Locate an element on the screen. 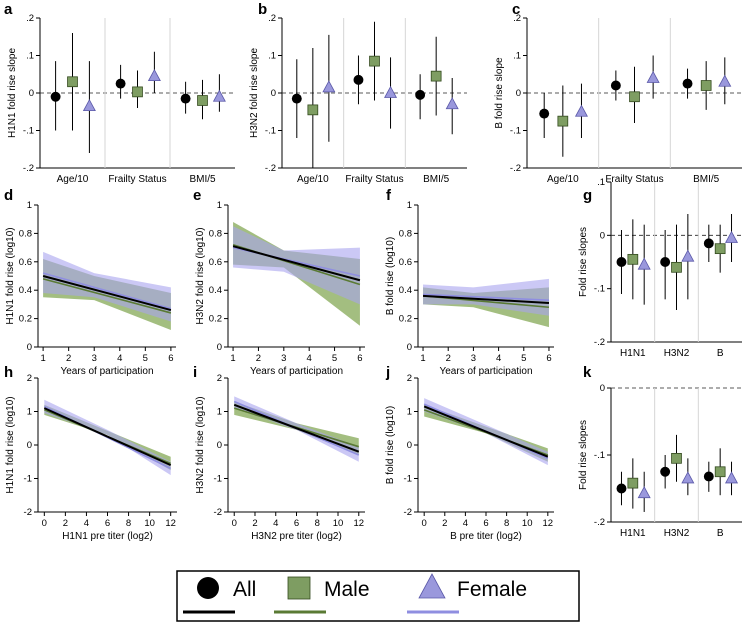 The height and width of the screenshot is (629, 752). panel-label: a is located at coordinates (8, 9).